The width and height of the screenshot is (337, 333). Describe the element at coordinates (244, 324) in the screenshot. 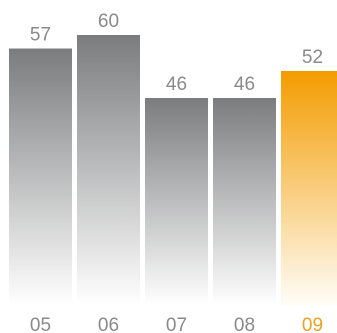

I see `x-tick-label-08: 08` at that location.